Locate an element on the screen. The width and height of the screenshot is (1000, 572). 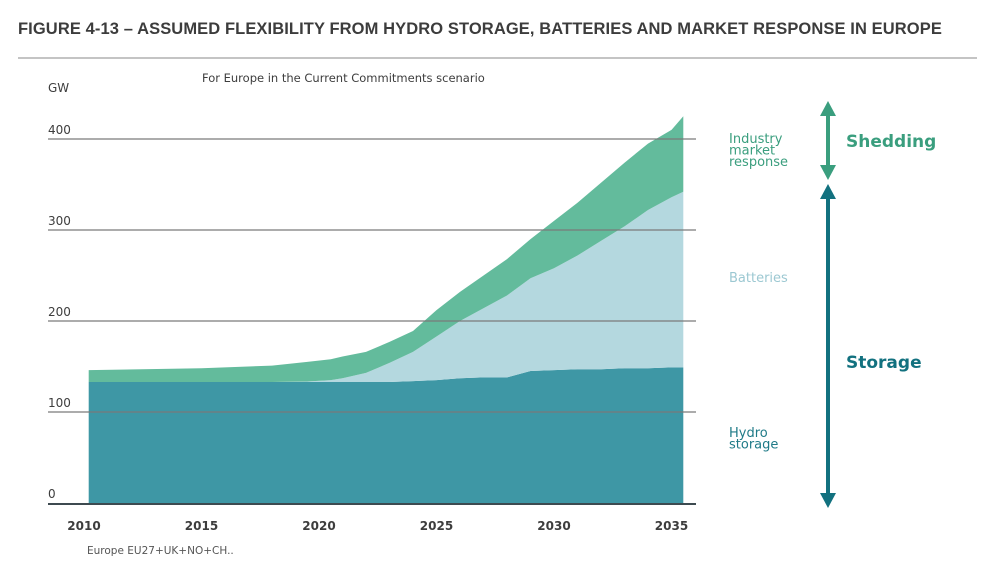
x-tick-label: 2035 is located at coordinates (671, 526).